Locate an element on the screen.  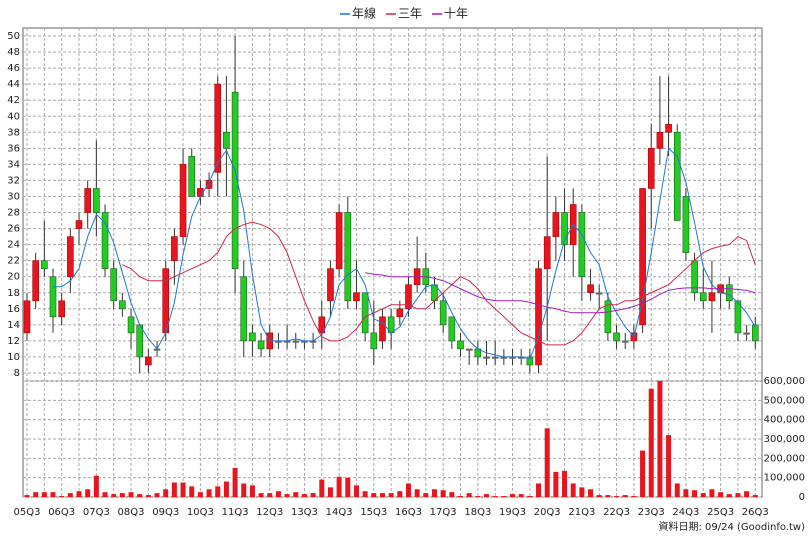
x-tick-label: 07Q3 is located at coordinates (96, 512).